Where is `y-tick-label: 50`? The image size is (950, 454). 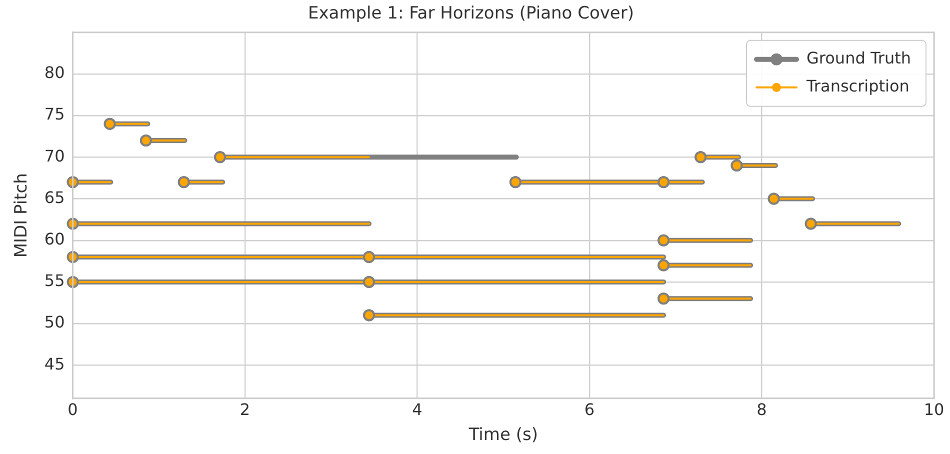
y-tick-label: 50 is located at coordinates (54, 322).